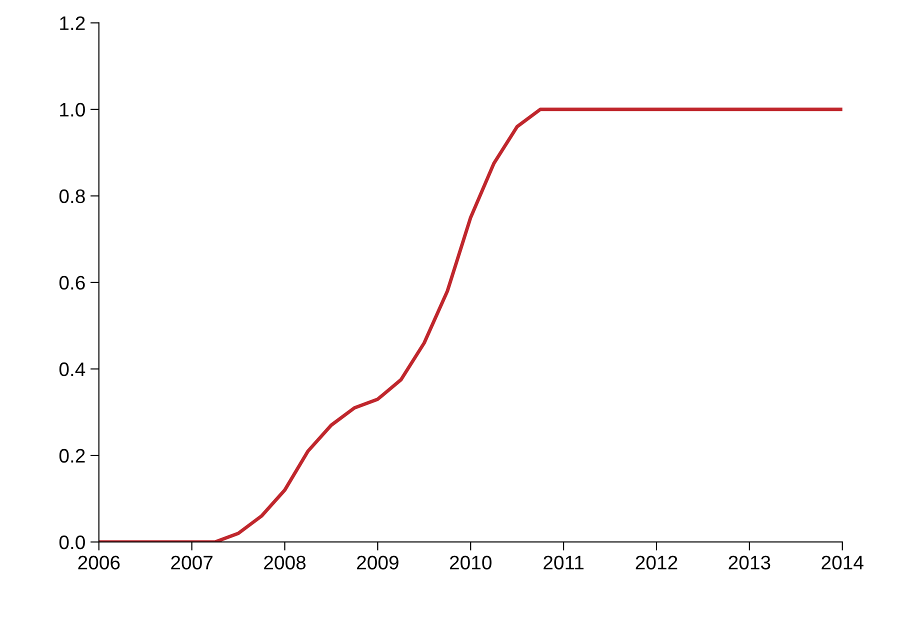  I want to click on x-tick-label: 2014, so click(843, 563).